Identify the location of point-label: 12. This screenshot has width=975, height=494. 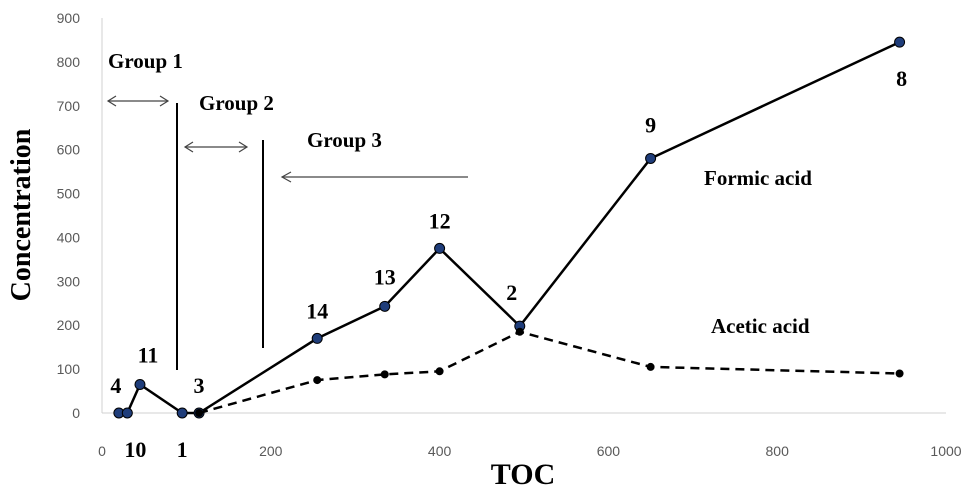
(440, 220).